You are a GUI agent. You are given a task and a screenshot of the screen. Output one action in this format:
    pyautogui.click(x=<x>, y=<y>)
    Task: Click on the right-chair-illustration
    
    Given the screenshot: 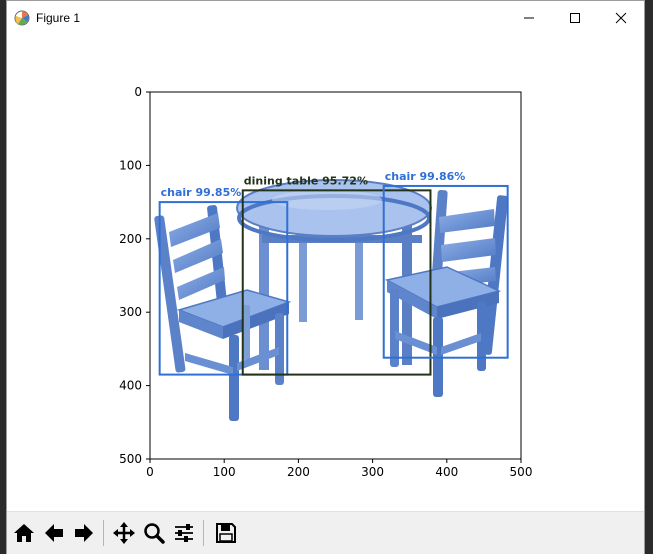 What is the action you would take?
    pyautogui.click(x=446, y=293)
    